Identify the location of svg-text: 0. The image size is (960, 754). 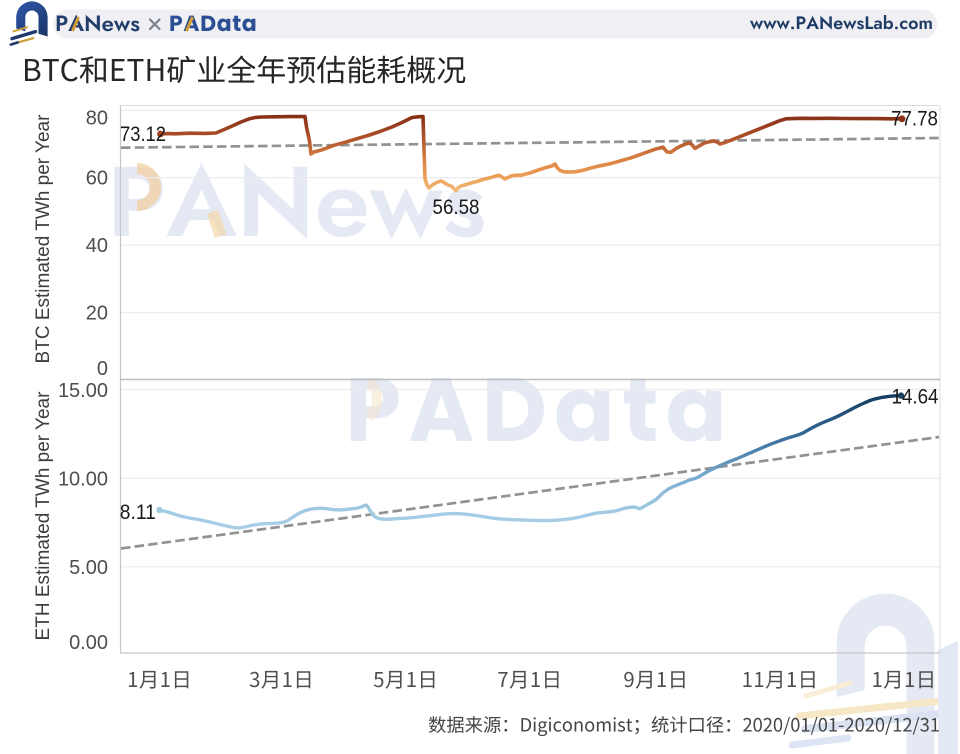
(102, 369).